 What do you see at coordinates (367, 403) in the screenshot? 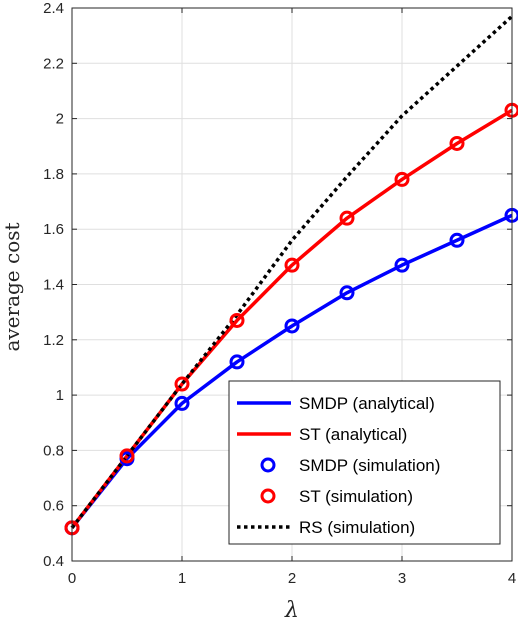
I see `legend-label-smdp-analytical: SMDP (analytical)` at bounding box center [367, 403].